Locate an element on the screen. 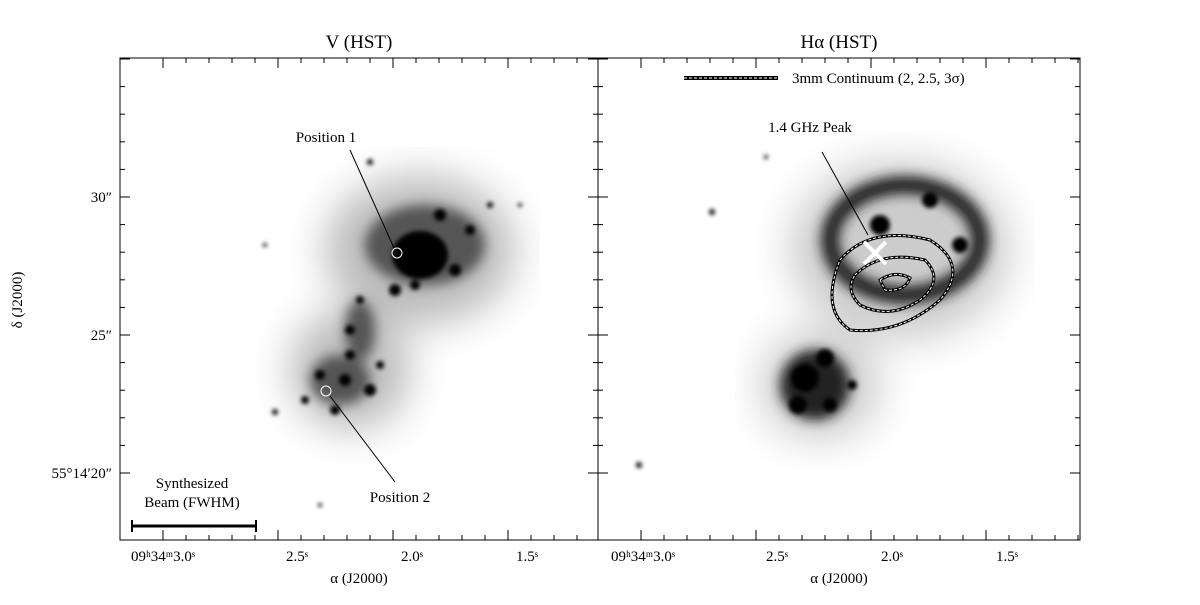  y-tick-label: 25″ is located at coordinates (101, 336).